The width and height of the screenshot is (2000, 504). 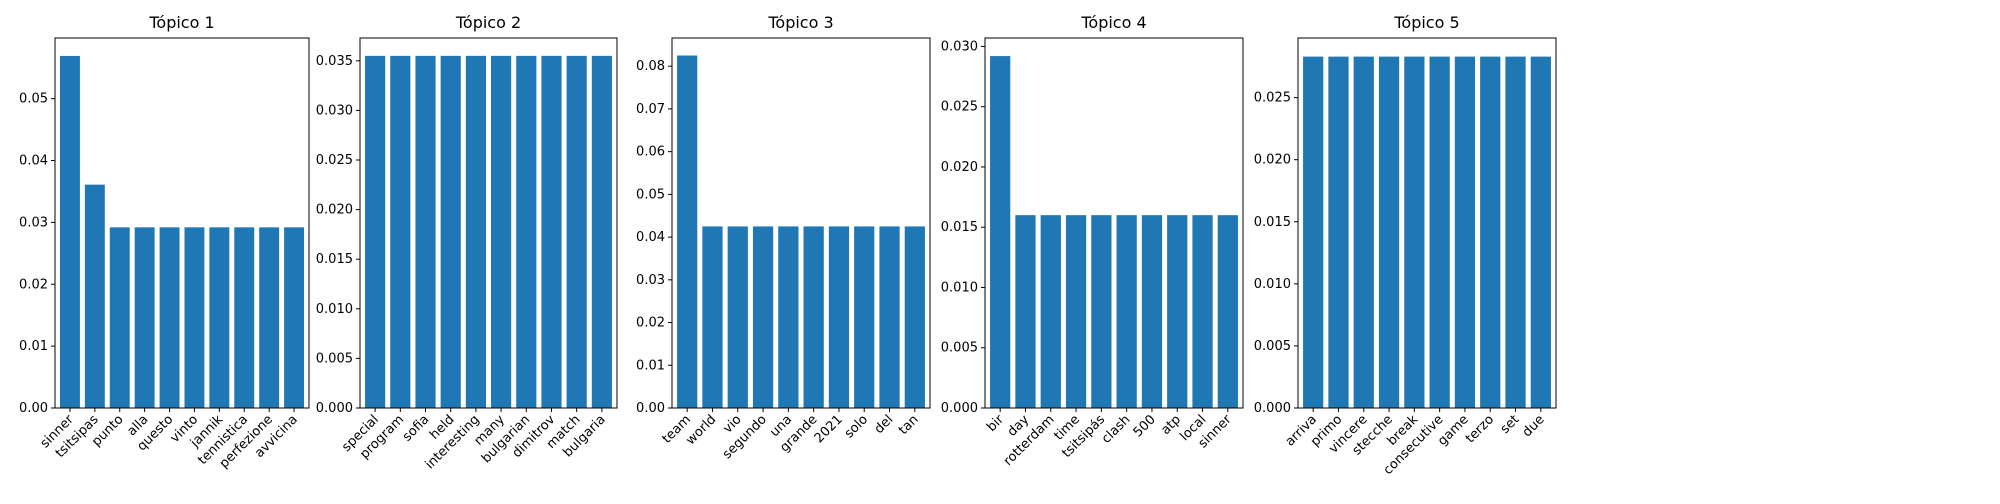 What do you see at coordinates (33, 346) in the screenshot?
I see `y-tick-label: 0.01` at bounding box center [33, 346].